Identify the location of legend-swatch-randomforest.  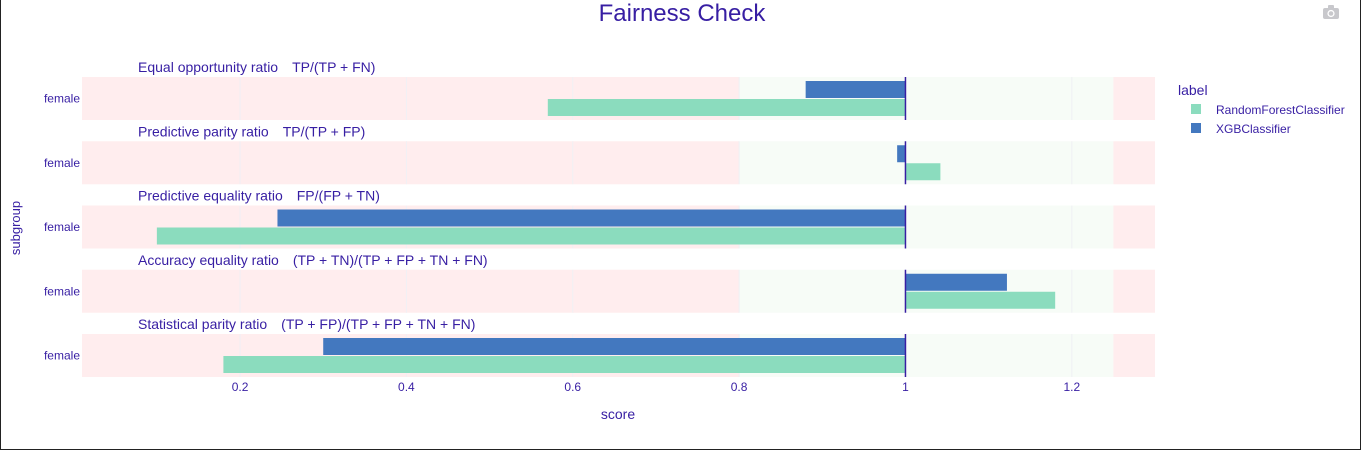
(1196, 109).